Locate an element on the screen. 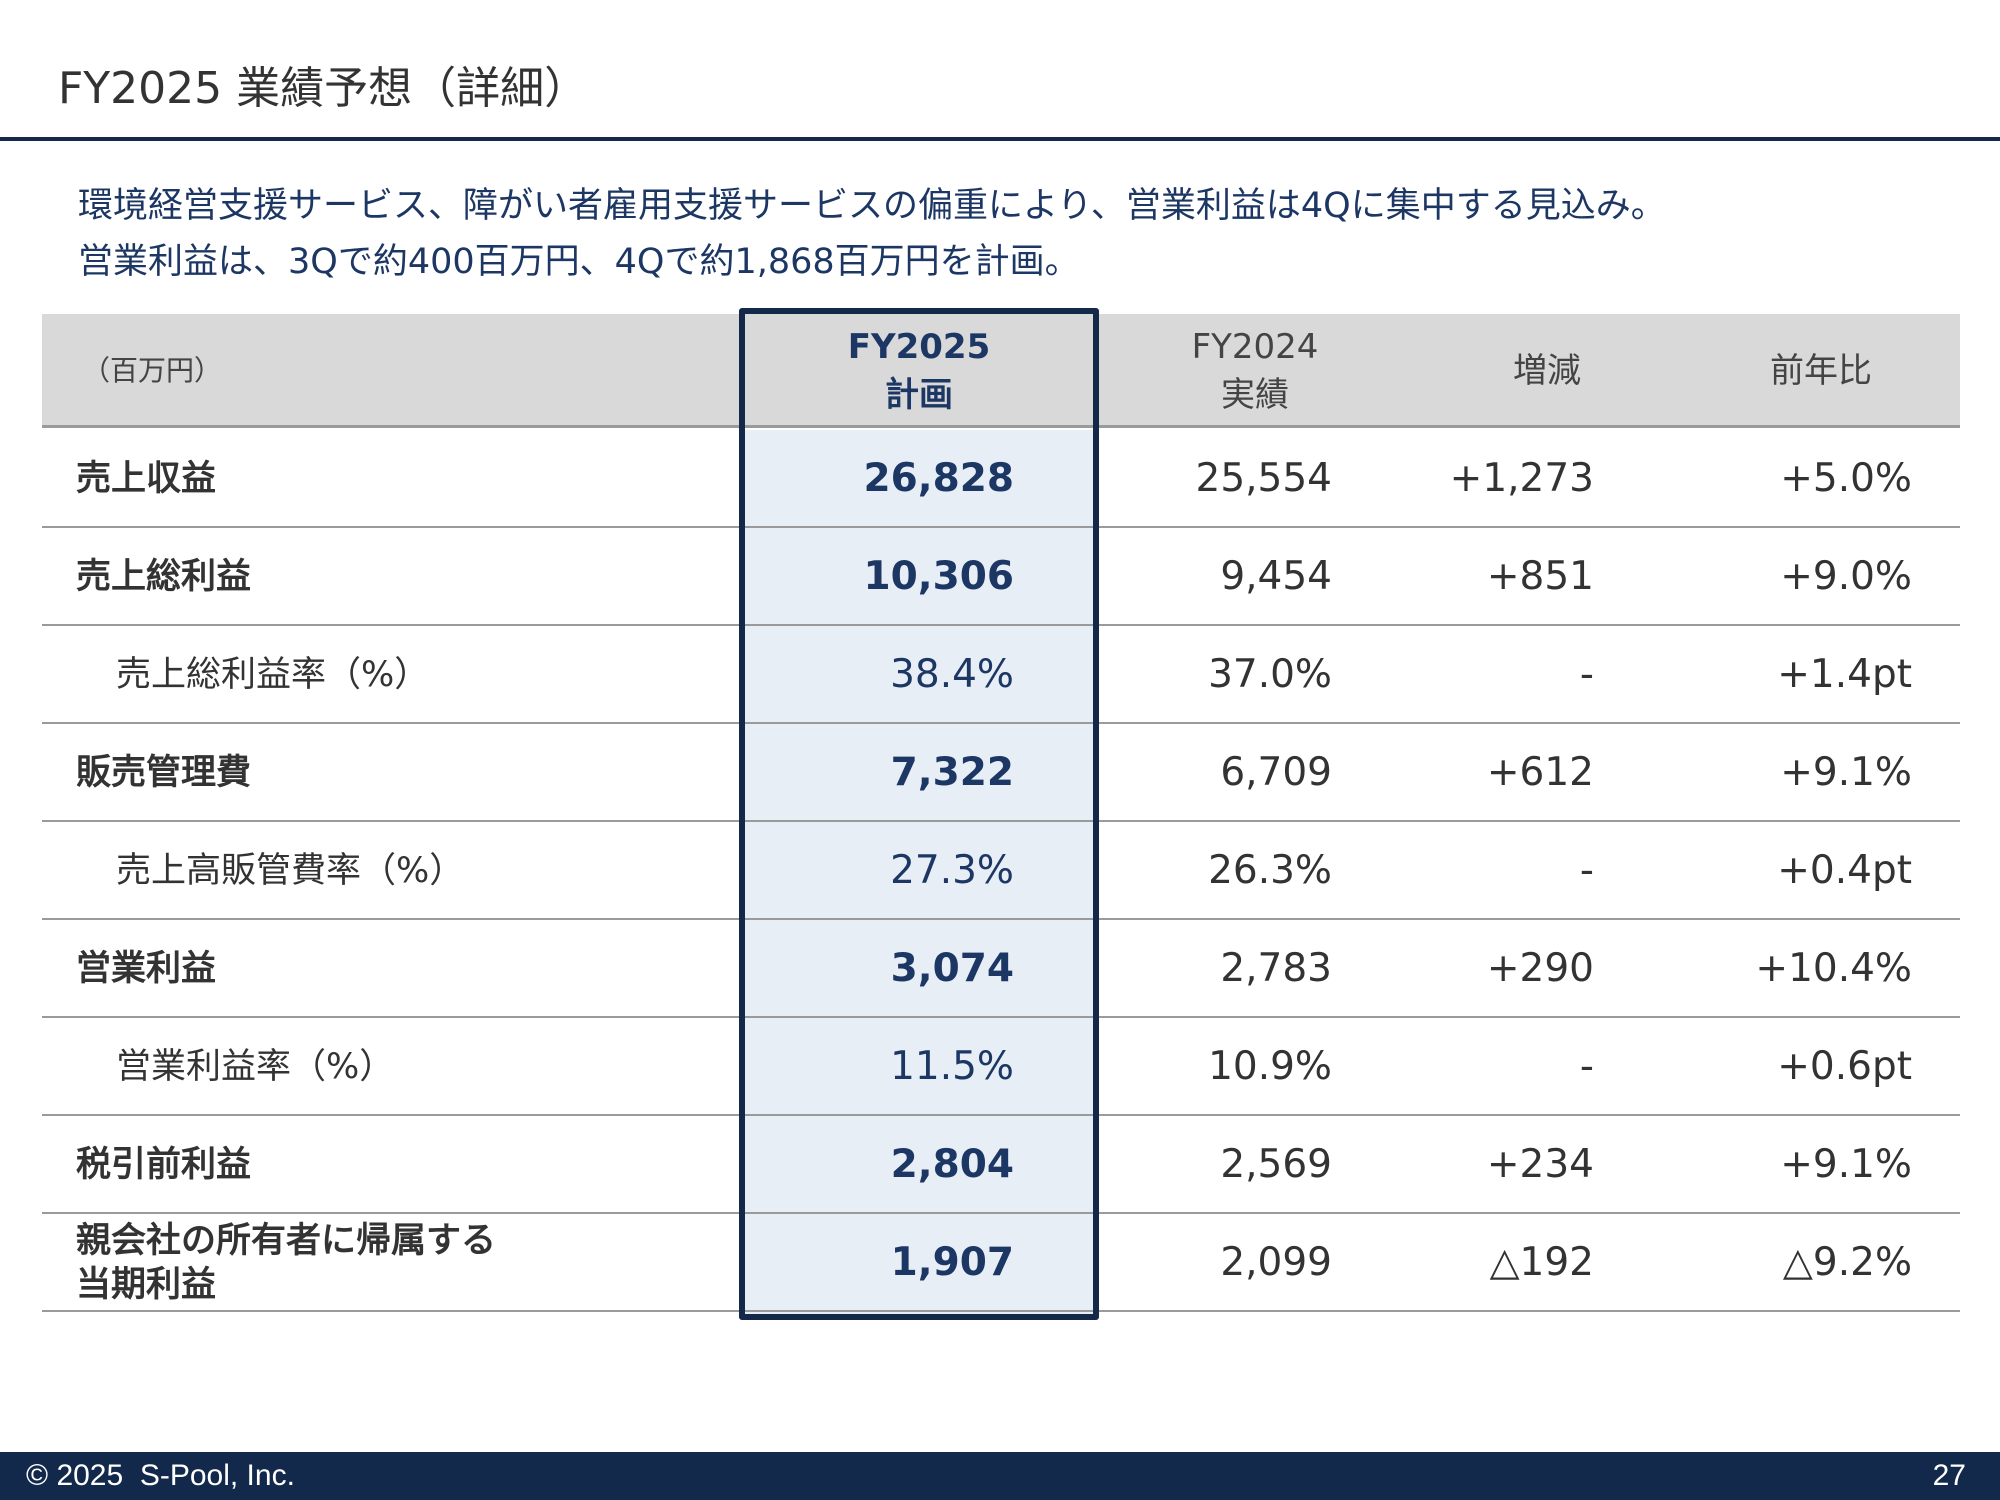 Image resolution: width=2000 pixels, height=1500 pixels. copyright: © 2025 S-Pool, Inc. is located at coordinates (160, 1475).